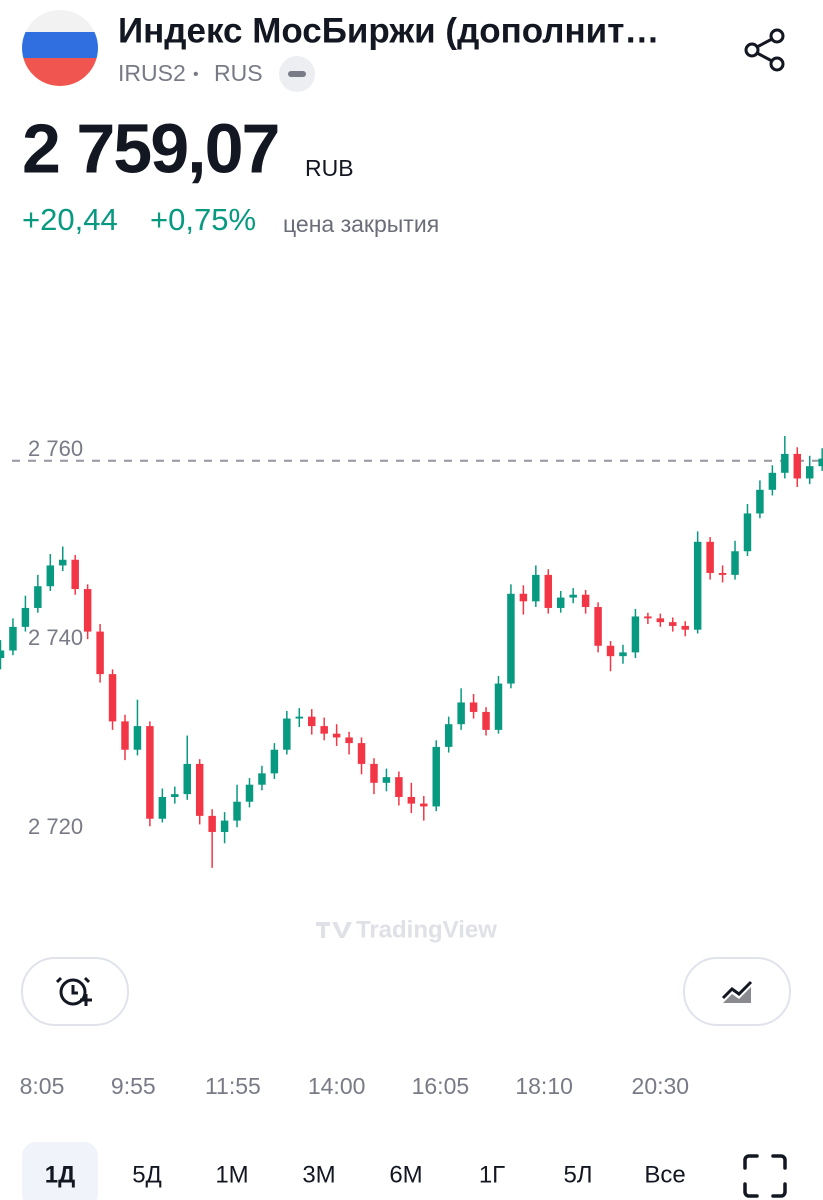 This screenshot has width=823, height=1200. What do you see at coordinates (150, 148) in the screenshot?
I see `price: 2 759,07` at bounding box center [150, 148].